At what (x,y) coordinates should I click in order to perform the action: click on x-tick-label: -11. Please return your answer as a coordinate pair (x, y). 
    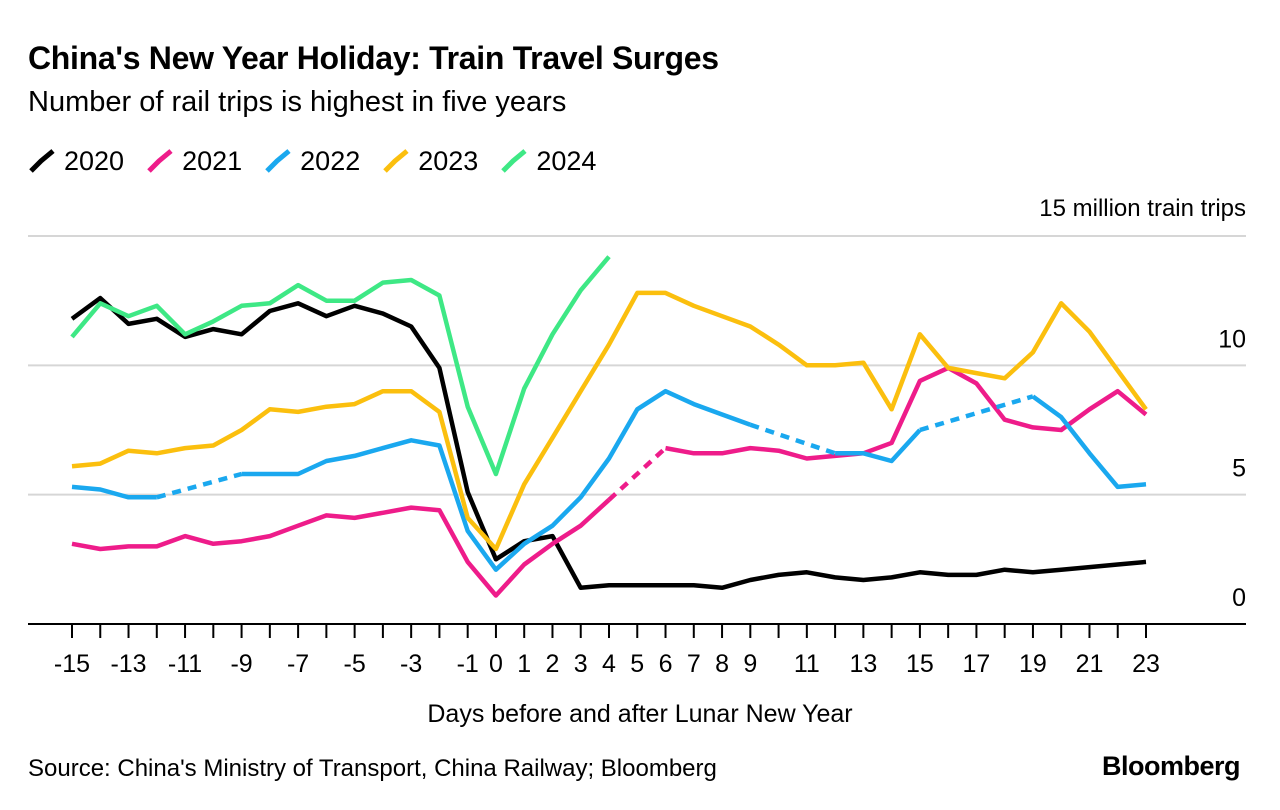
    Looking at the image, I should click on (185, 664).